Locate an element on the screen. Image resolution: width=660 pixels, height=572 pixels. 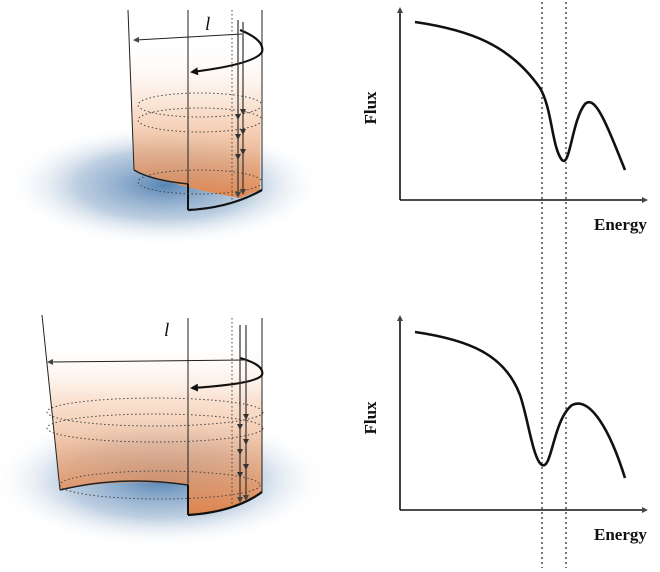
bottom-cylinder-label: l is located at coordinates (166, 330).